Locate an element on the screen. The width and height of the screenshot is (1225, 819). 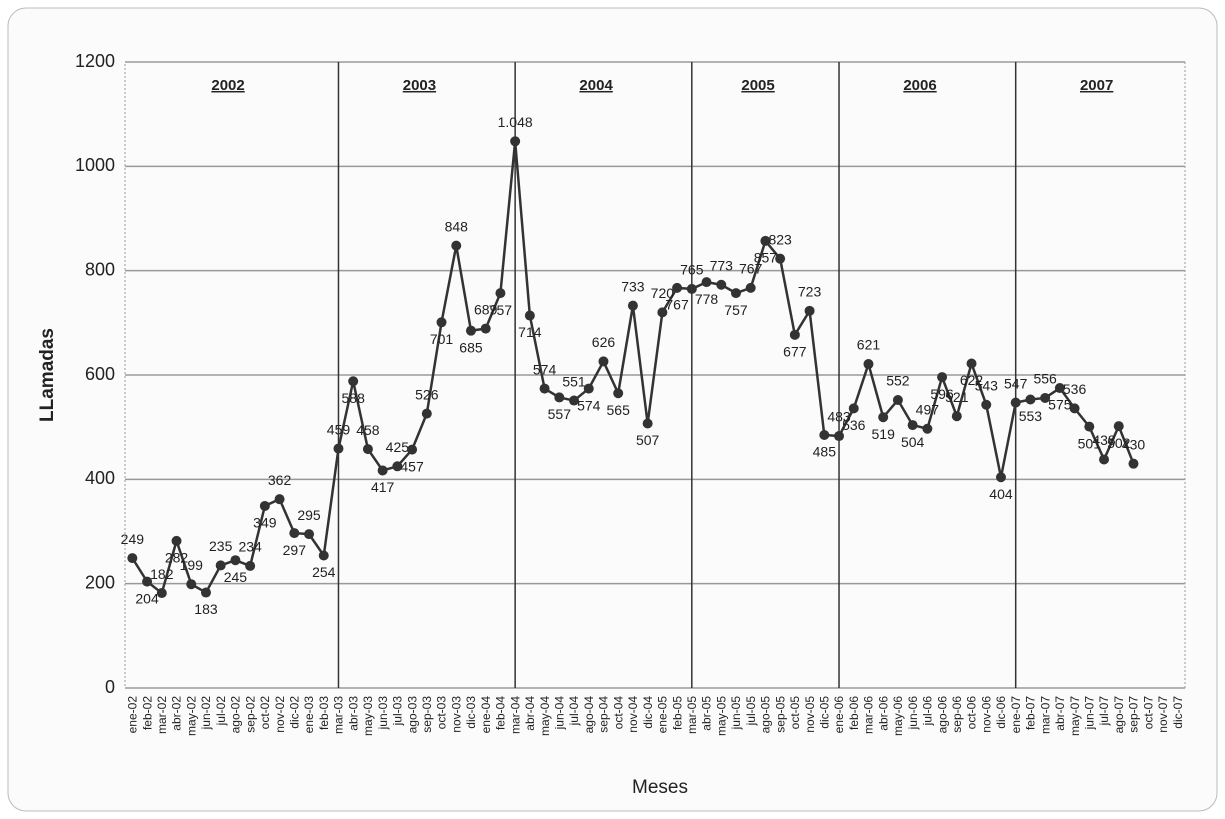
x-tick-label: may-04 is located at coordinates (545, 716).